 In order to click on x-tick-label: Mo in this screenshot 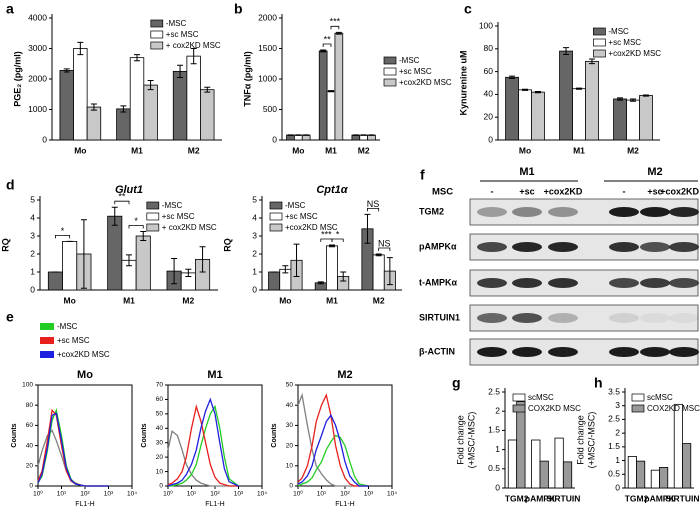, I will do `click(80, 150)`.